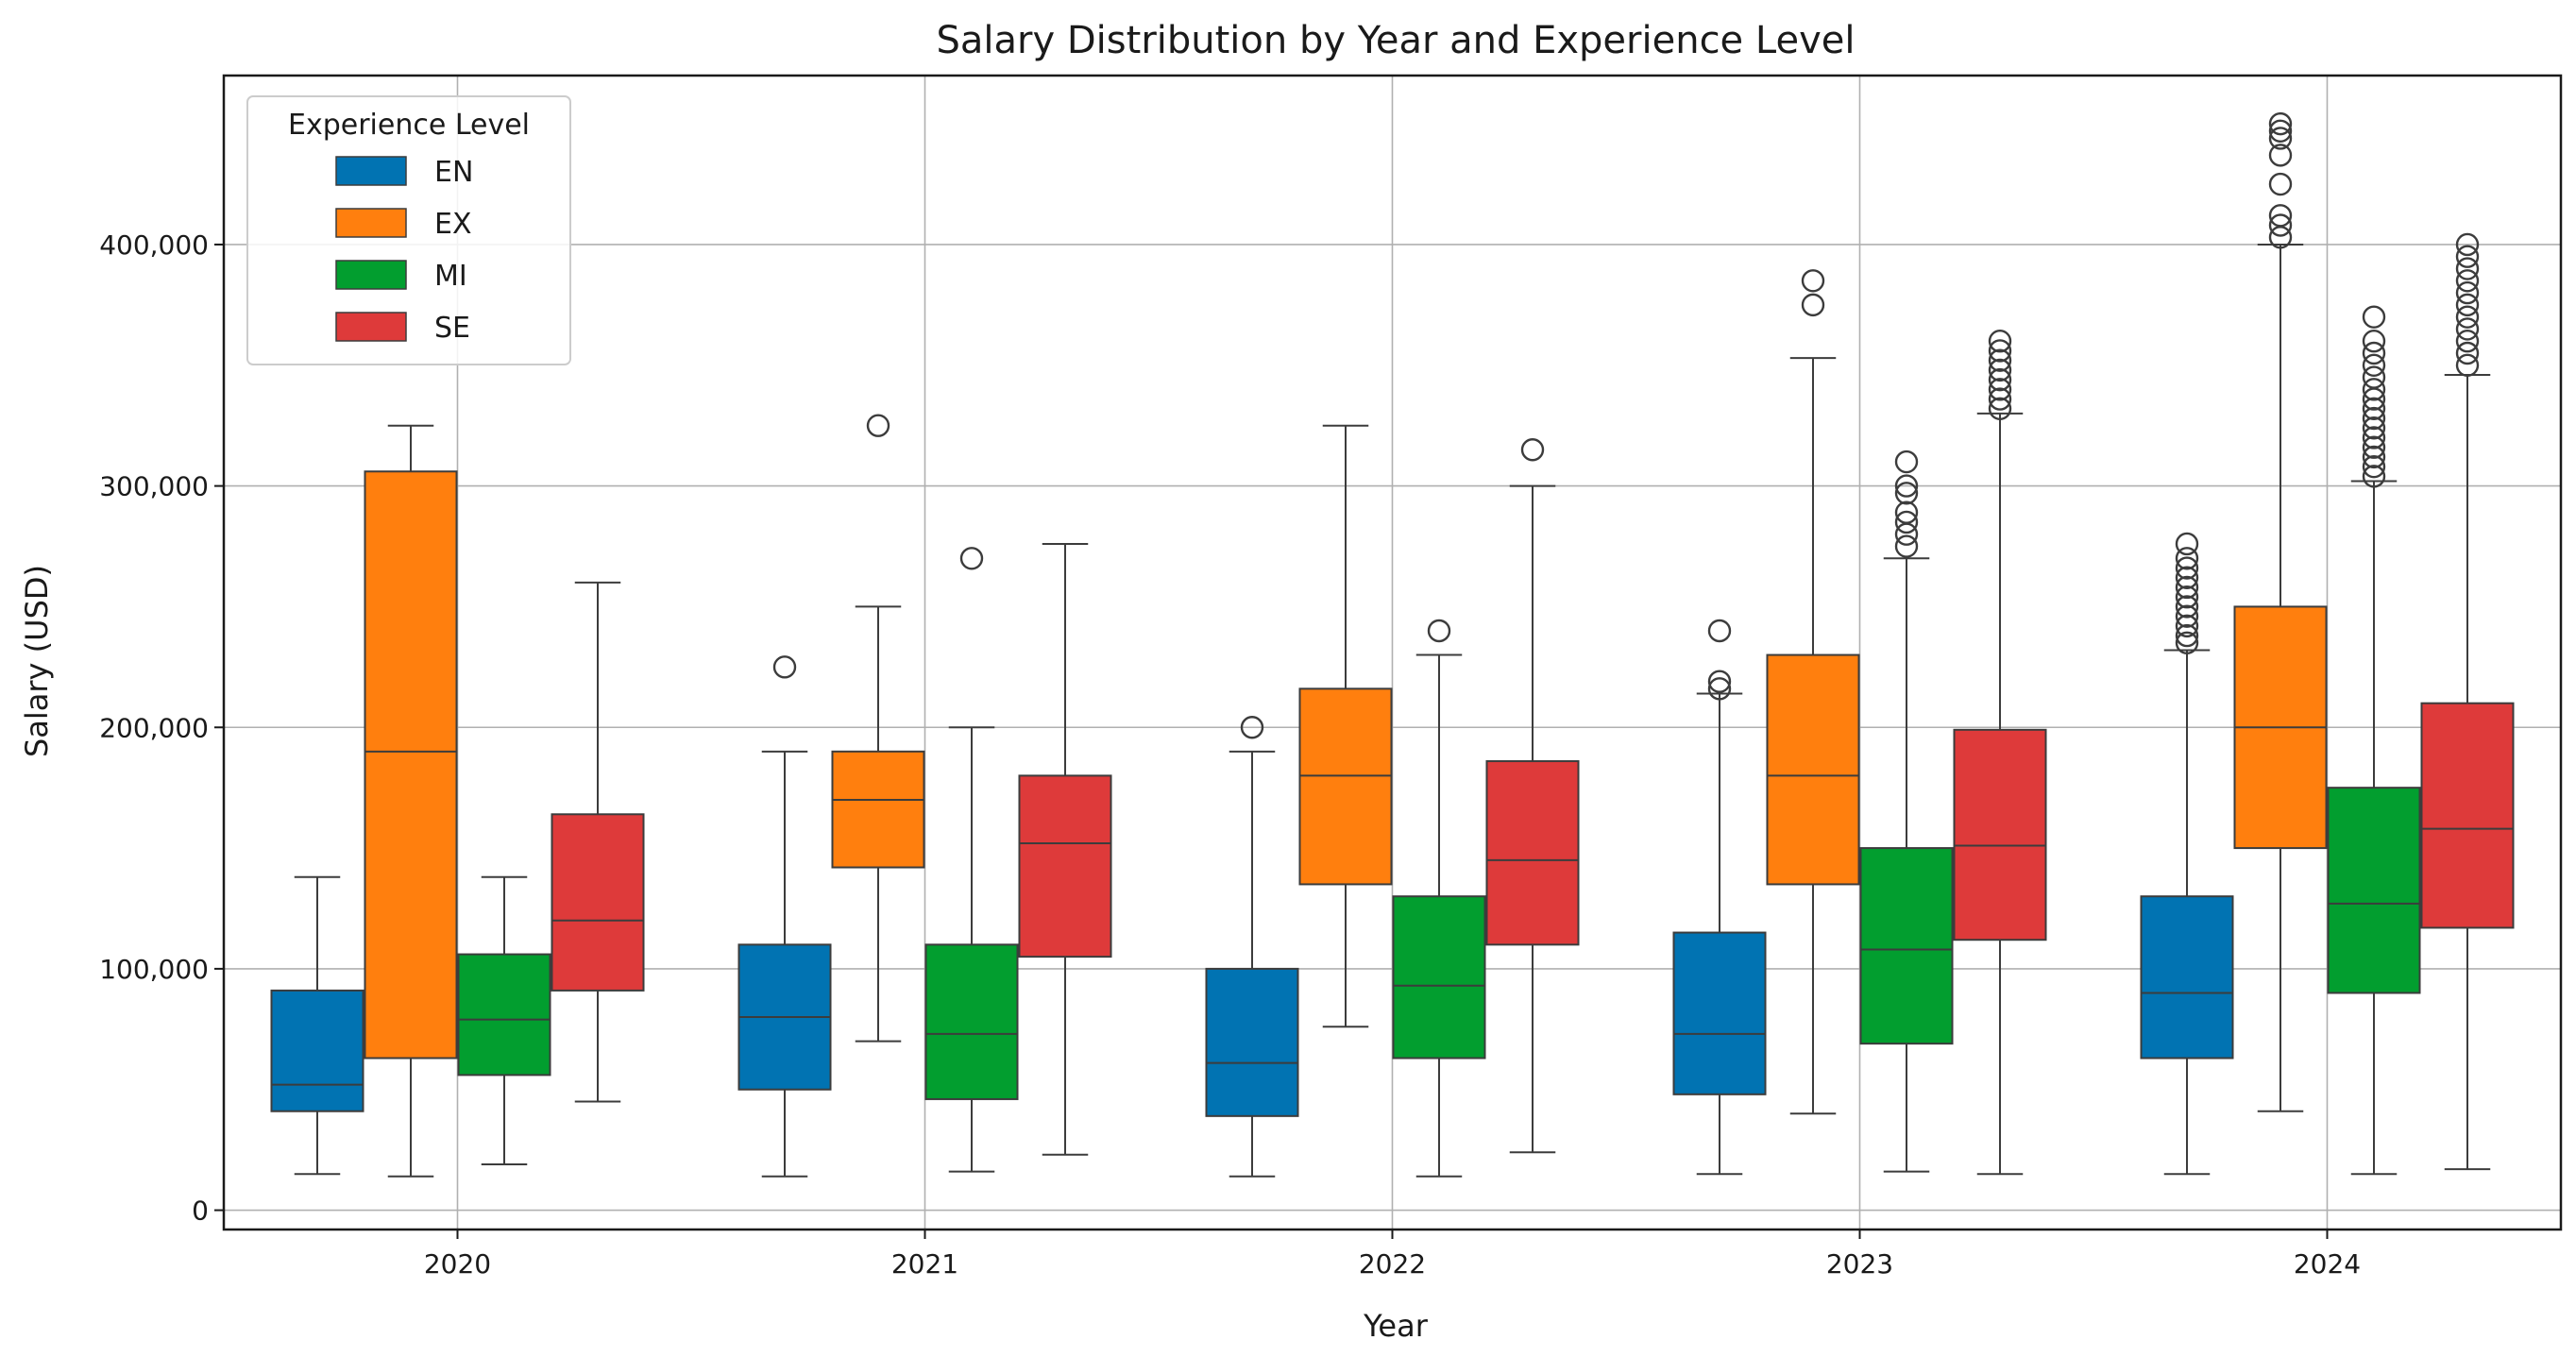 This screenshot has height=1357, width=2576. I want to click on legend-label-SE: SE, so click(452, 328).